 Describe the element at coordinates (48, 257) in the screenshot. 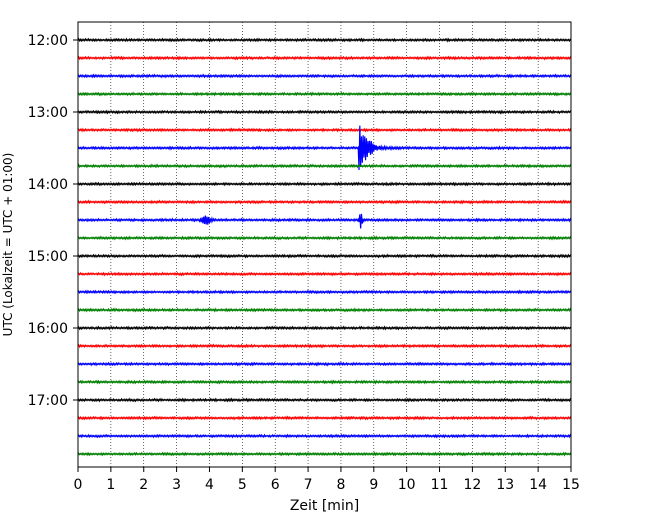

I see `y-tick-label: 15:00` at that location.